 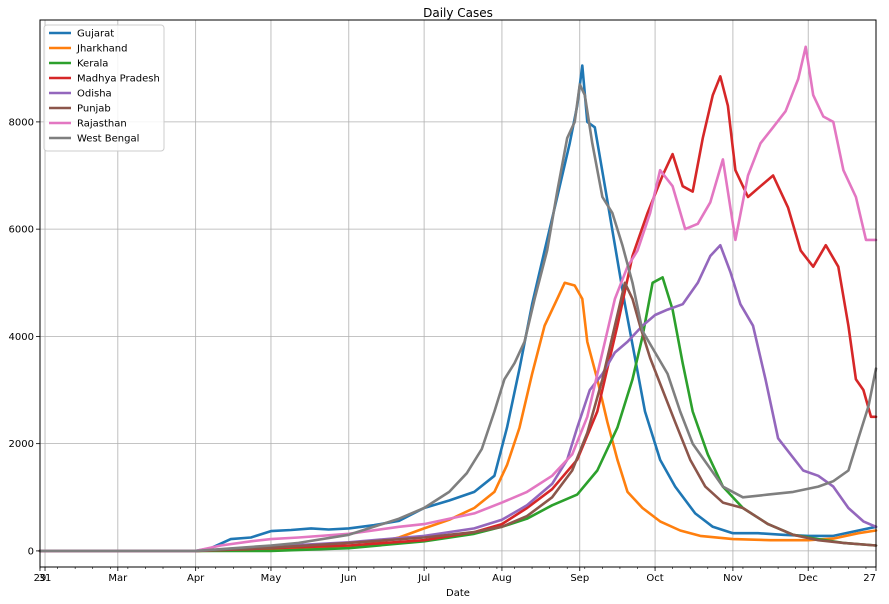 What do you see at coordinates (21, 444) in the screenshot?
I see `y-tick-label: 2000` at bounding box center [21, 444].